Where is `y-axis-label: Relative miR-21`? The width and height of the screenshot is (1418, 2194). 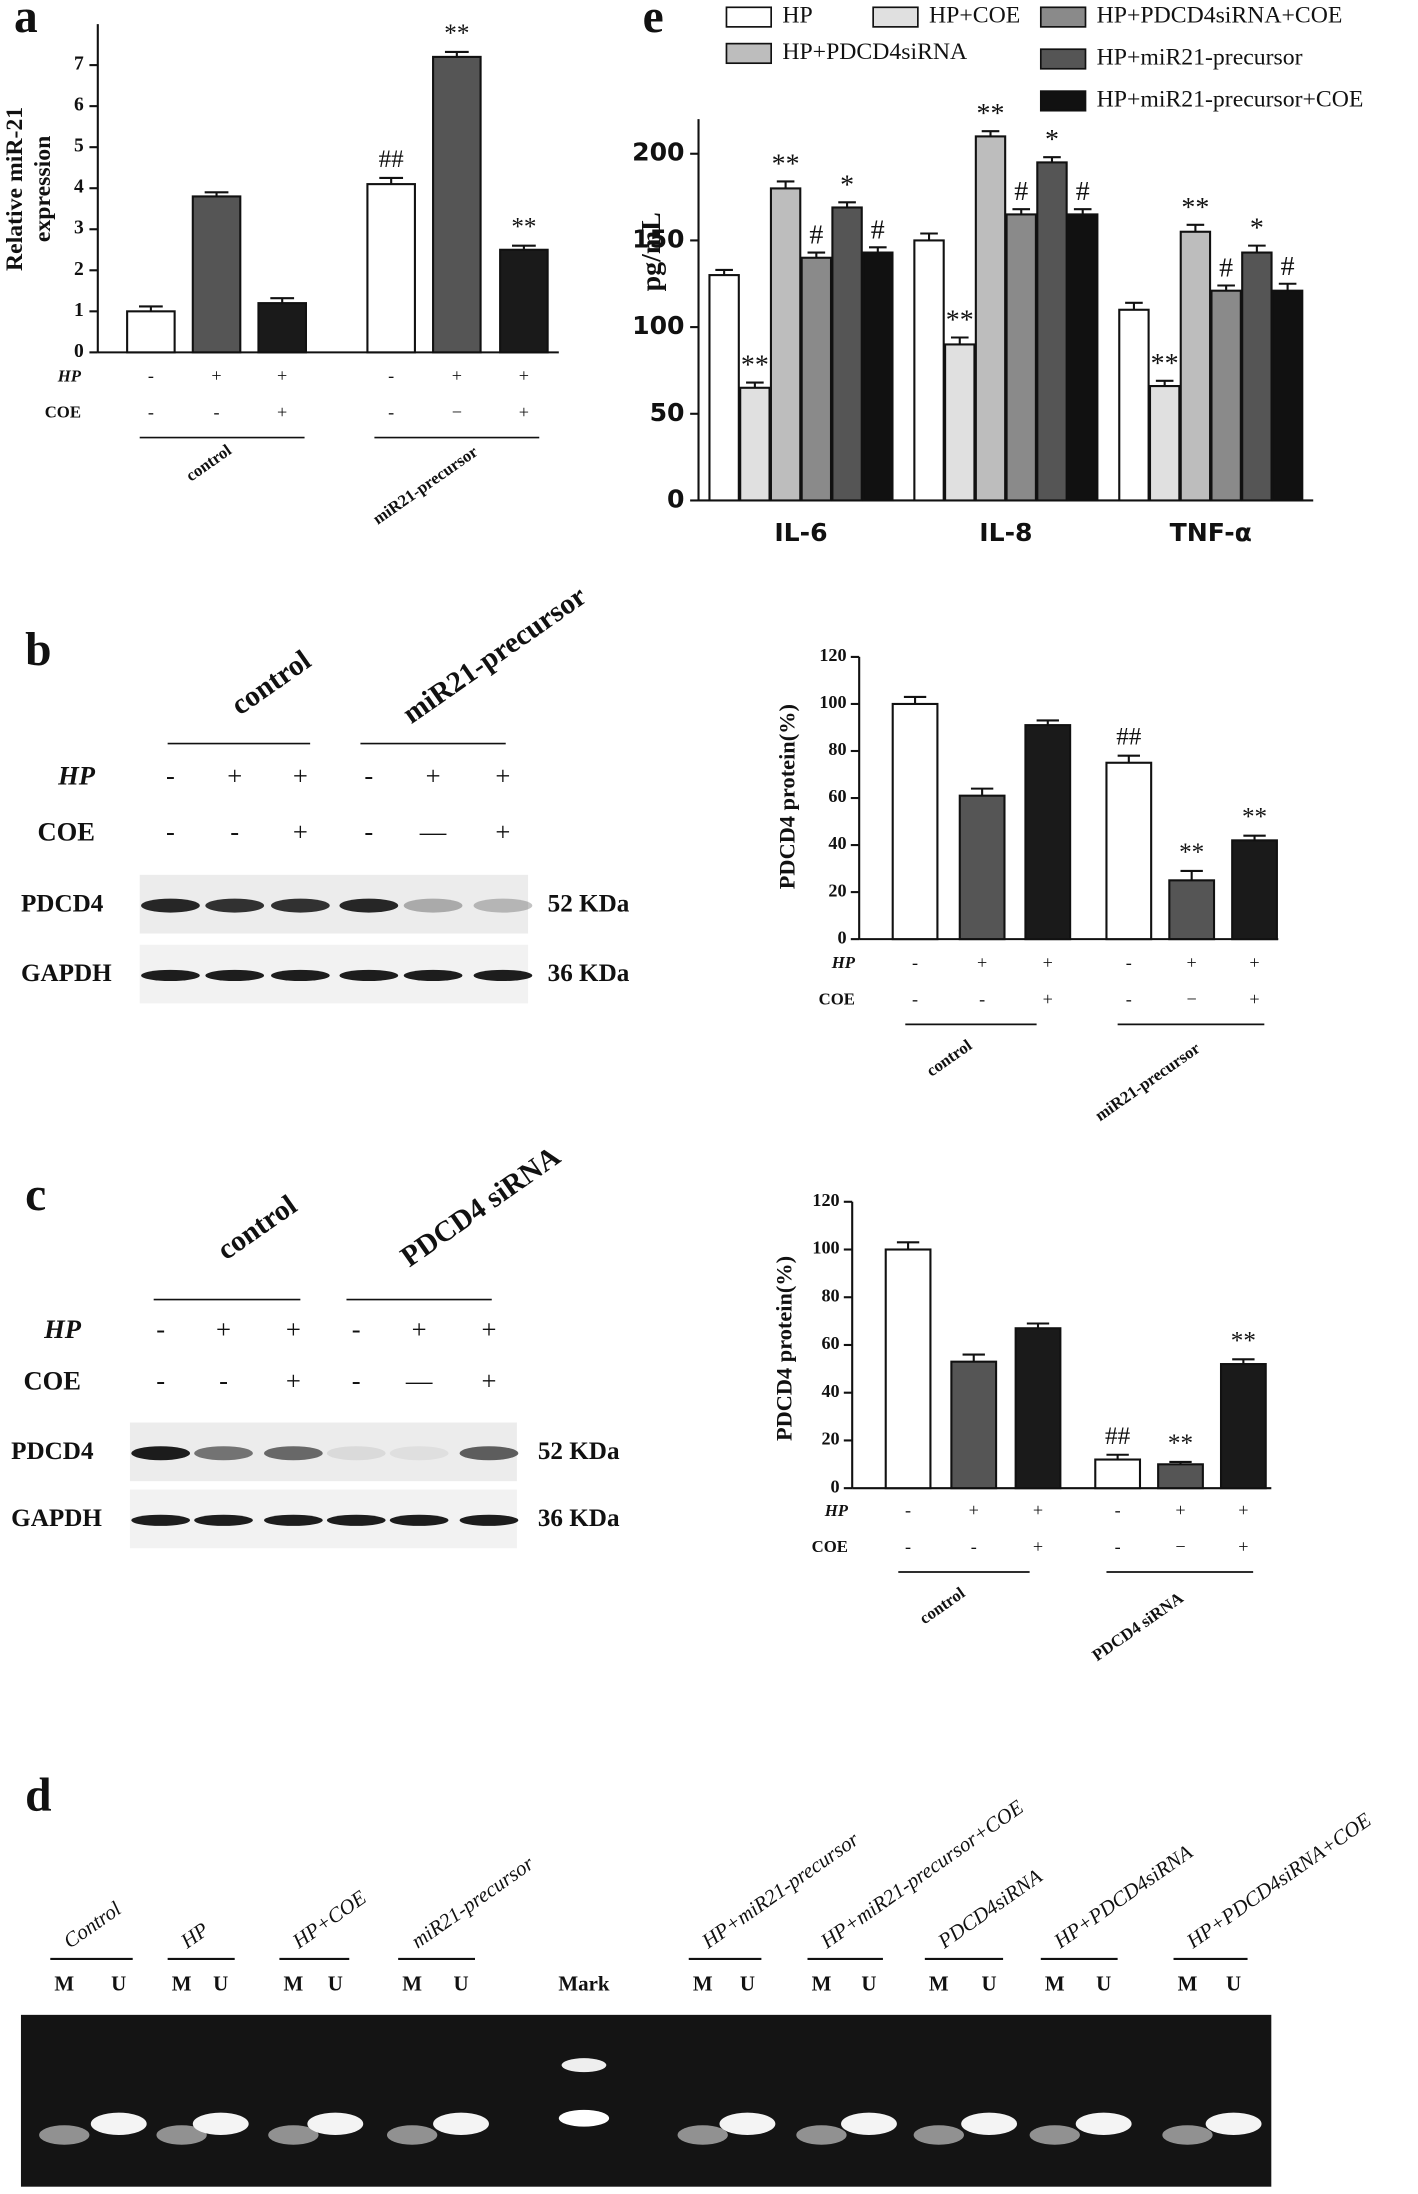
y-axis-label: Relative miR-21 is located at coordinates (15, 189).